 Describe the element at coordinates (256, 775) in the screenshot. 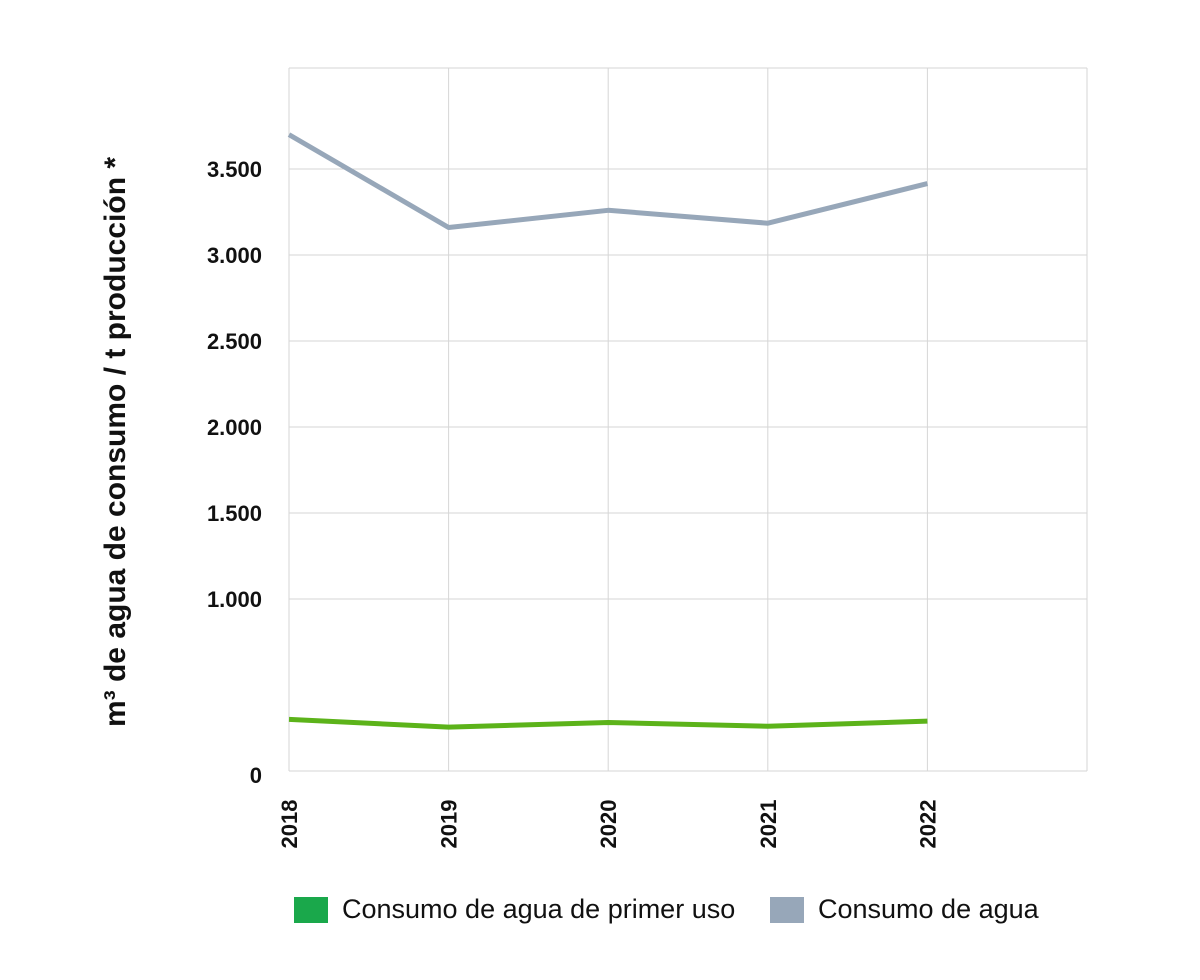

I see `y-tick-label: 0` at that location.